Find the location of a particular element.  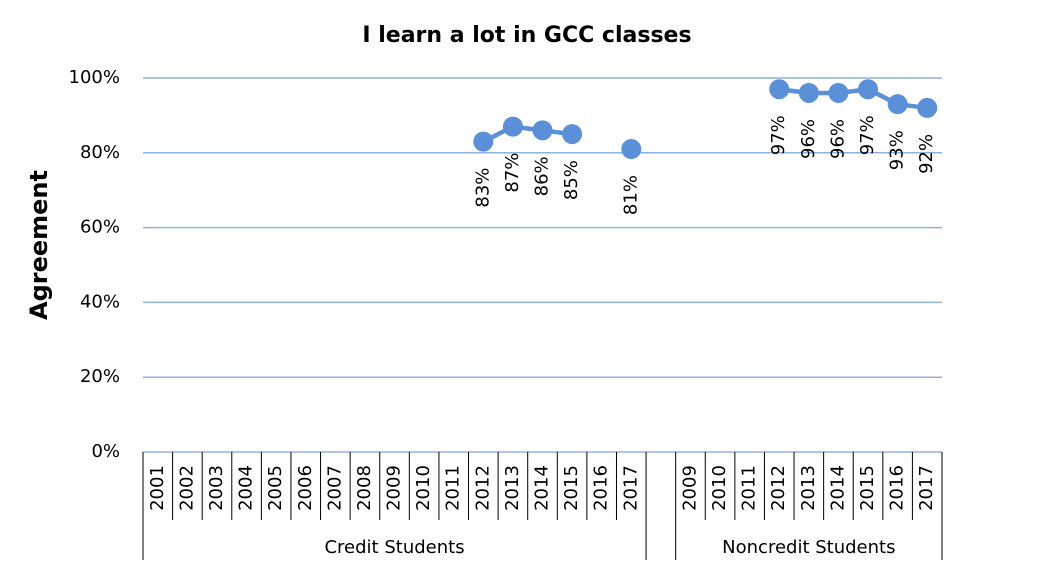

y-tick-label: 60% is located at coordinates (100, 227).